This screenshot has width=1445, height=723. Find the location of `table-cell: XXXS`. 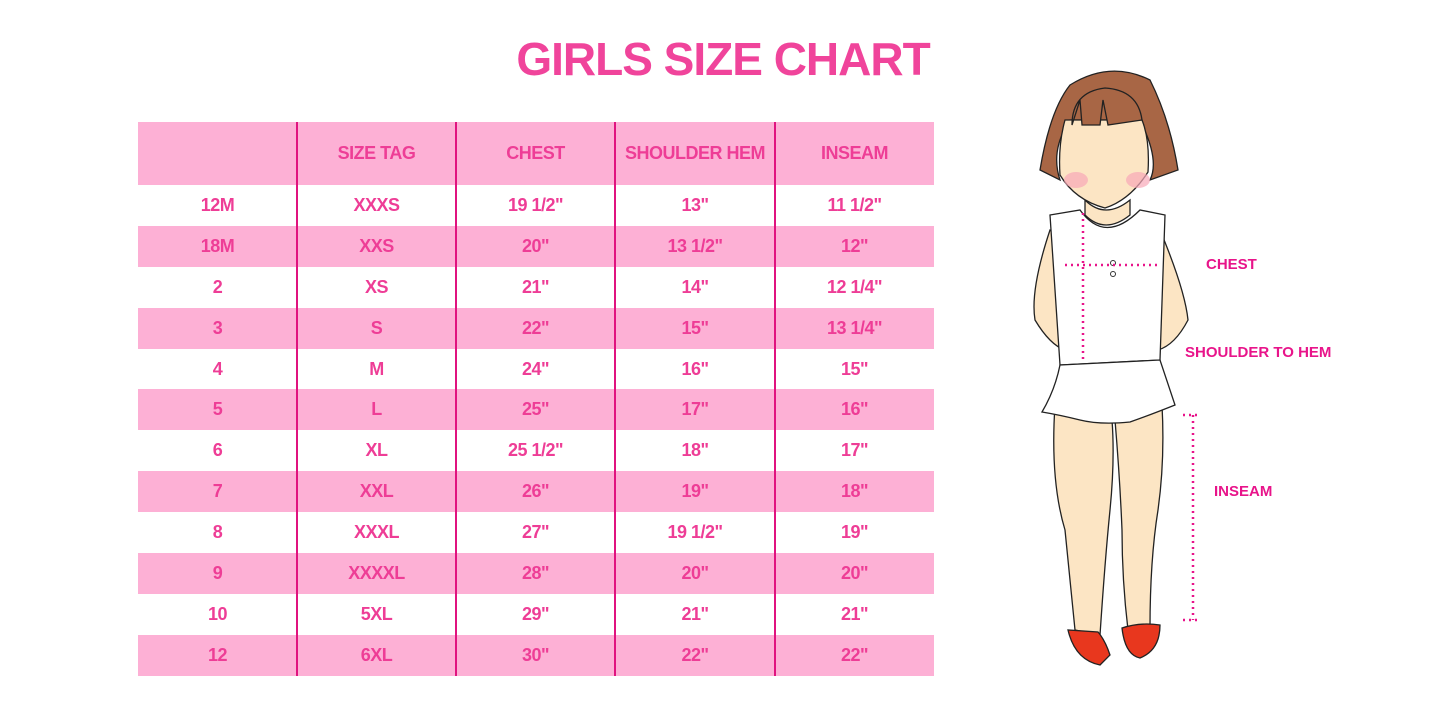

table-cell: XXXS is located at coordinates (376, 204).